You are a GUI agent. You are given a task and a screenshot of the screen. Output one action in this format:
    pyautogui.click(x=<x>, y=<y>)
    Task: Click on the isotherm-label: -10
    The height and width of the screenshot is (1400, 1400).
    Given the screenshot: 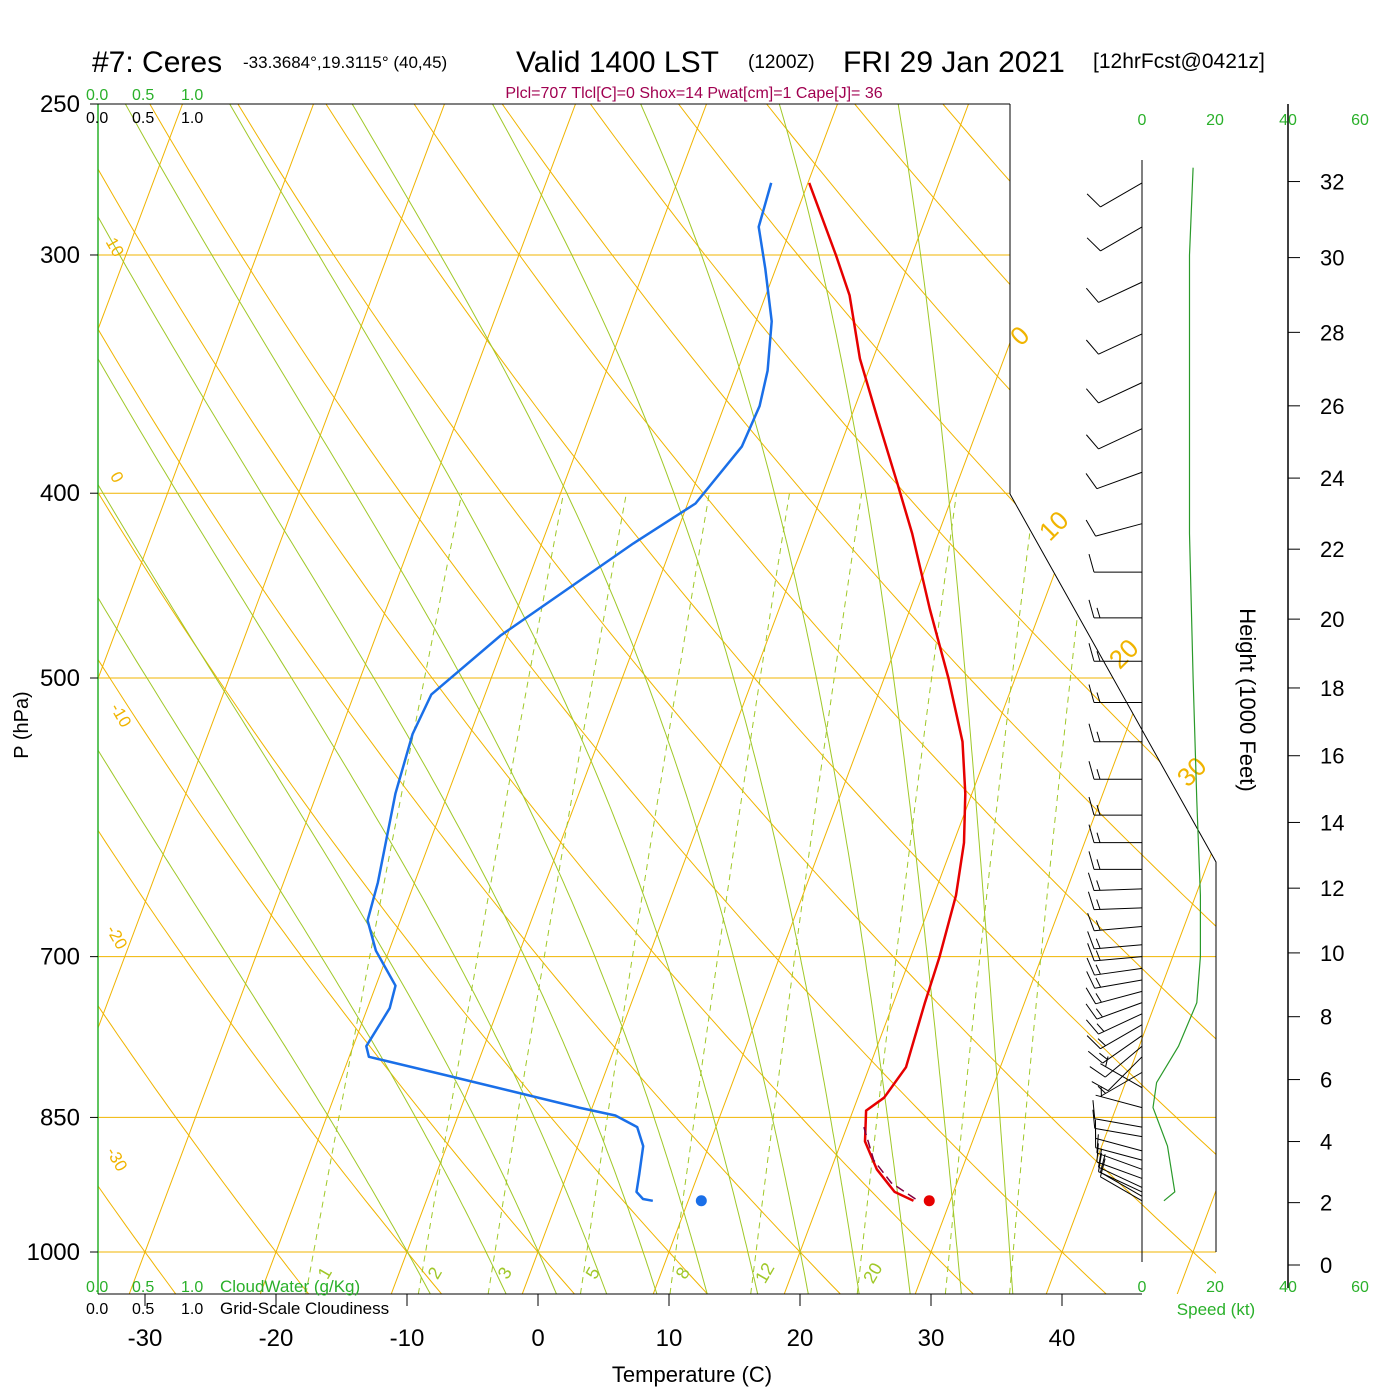 What is the action you would take?
    pyautogui.click(x=120, y=715)
    